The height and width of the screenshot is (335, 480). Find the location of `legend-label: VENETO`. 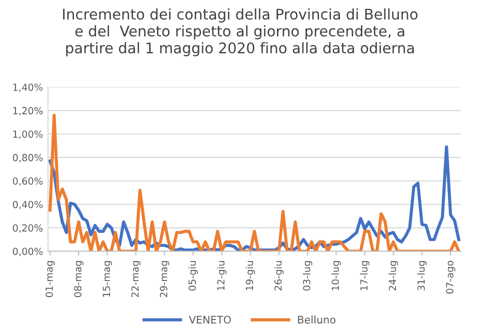

legend-label: VENETO is located at coordinates (209, 320).